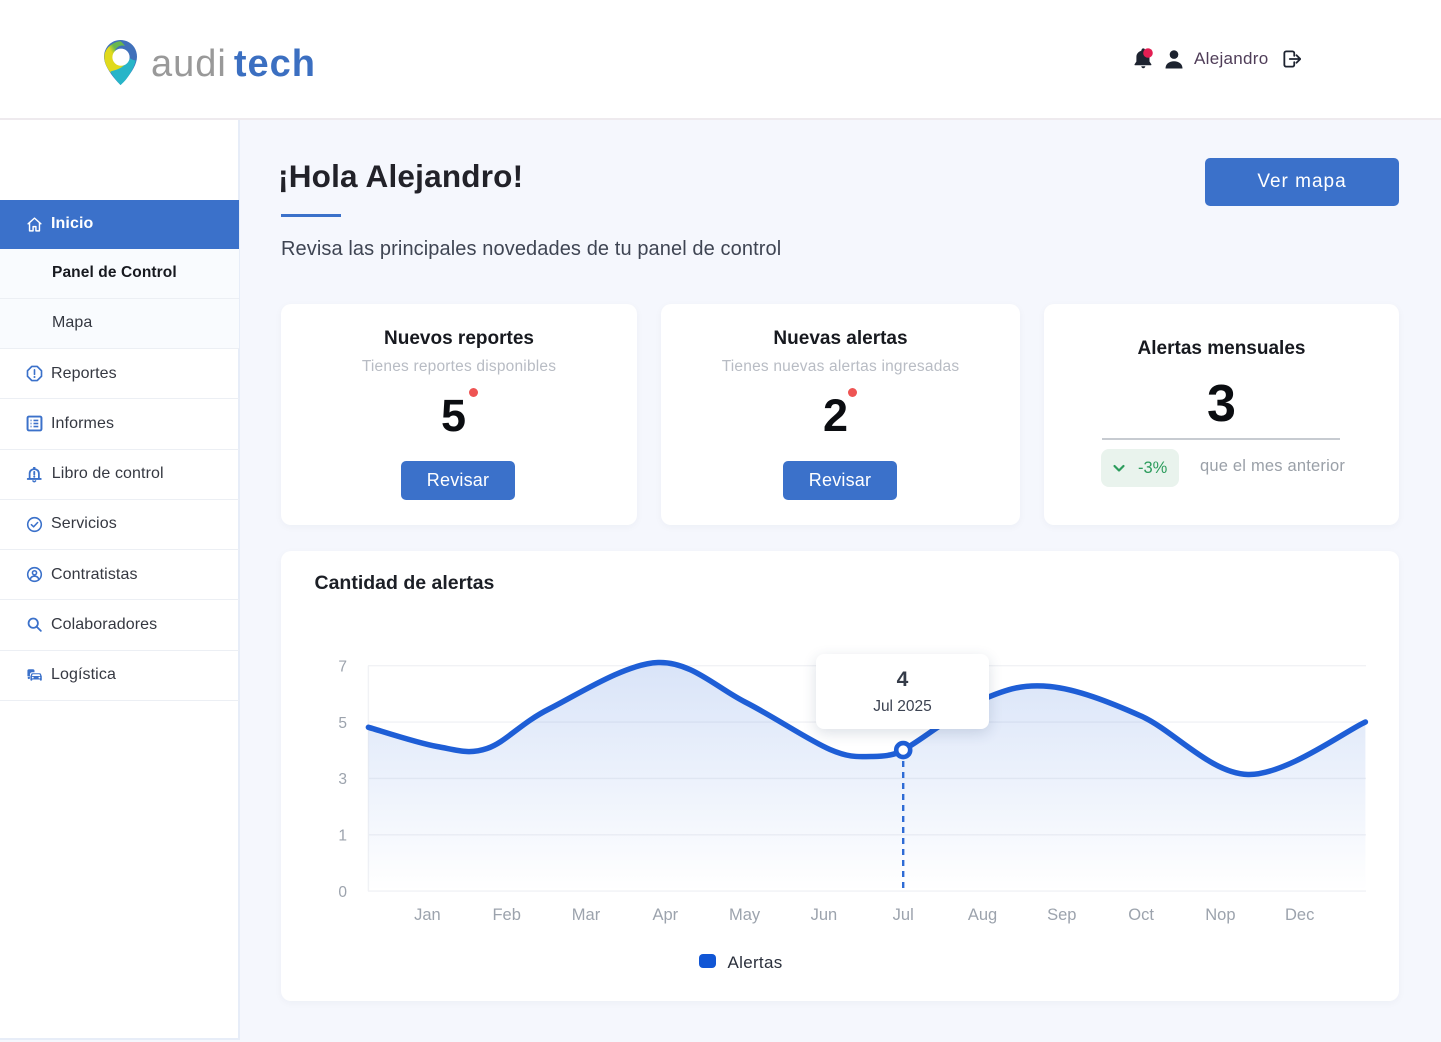 This screenshot has width=1441, height=1042. What do you see at coordinates (342, 836) in the screenshot?
I see `svg-text: 1` at bounding box center [342, 836].